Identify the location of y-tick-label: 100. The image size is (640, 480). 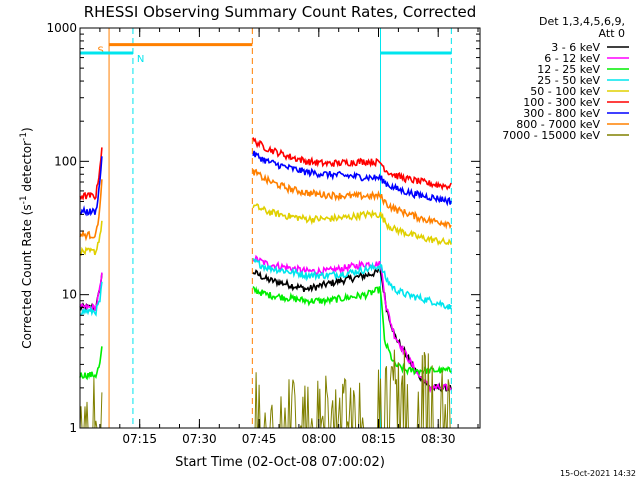
(65, 161).